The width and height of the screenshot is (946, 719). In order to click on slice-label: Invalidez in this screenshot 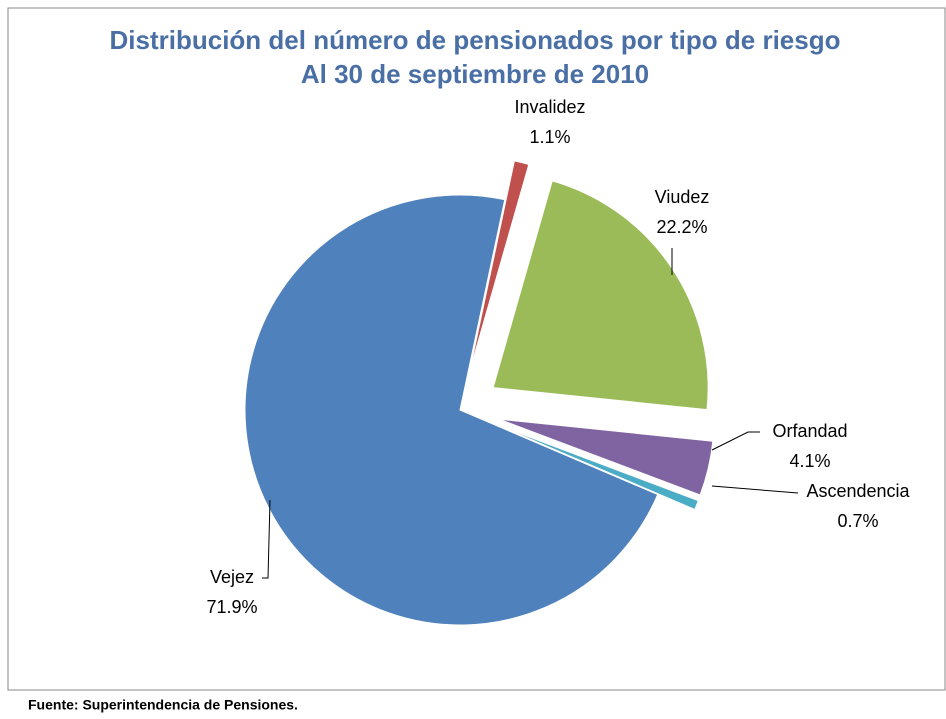, I will do `click(549, 107)`.